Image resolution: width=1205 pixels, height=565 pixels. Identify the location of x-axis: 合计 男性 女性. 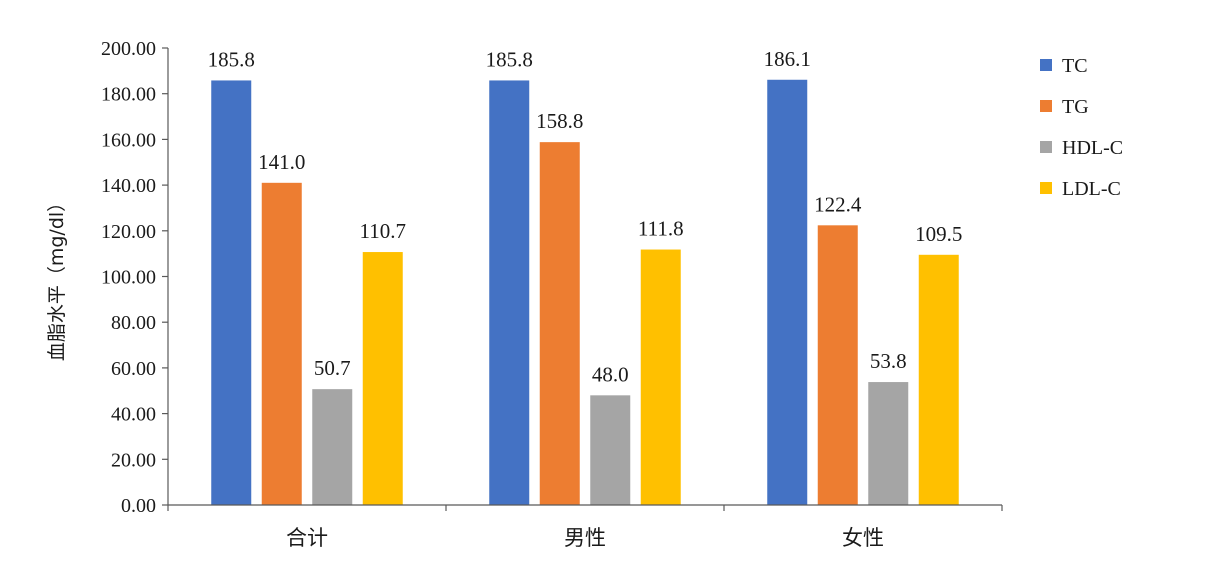
(585, 527).